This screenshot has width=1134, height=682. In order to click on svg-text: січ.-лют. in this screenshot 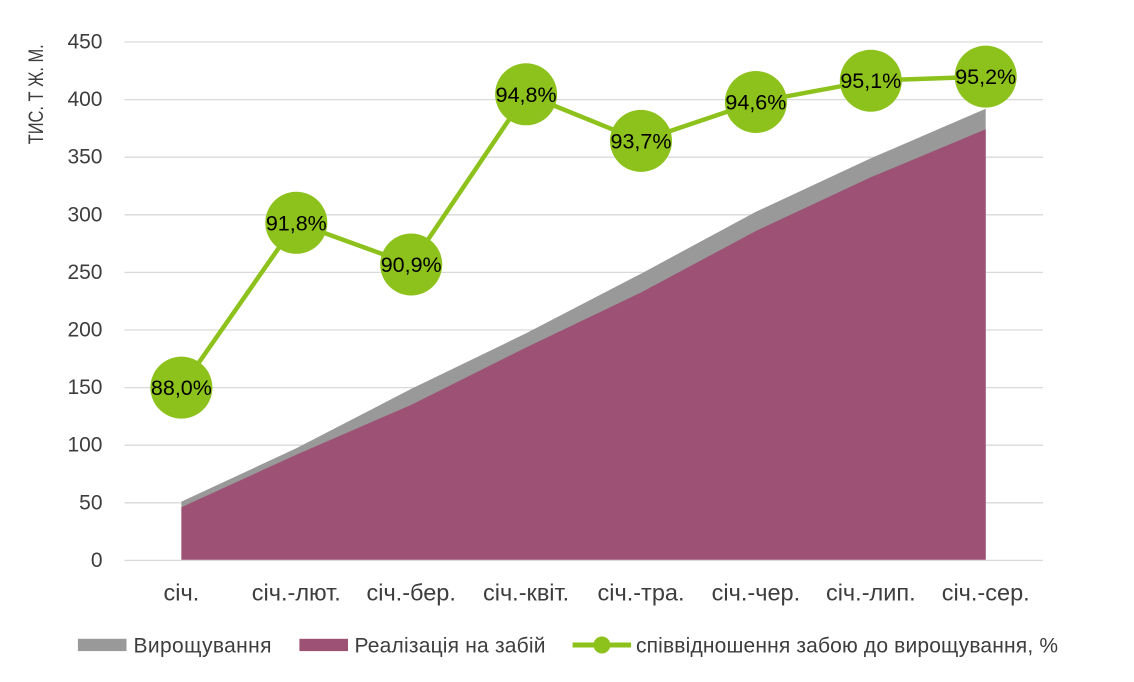, I will do `click(296, 593)`.